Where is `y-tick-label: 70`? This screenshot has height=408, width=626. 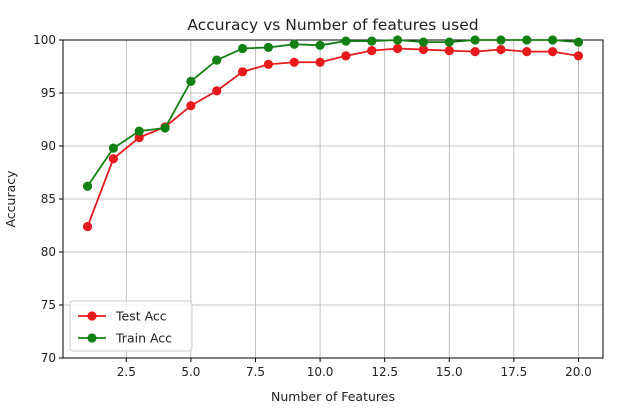
y-tick-label: 70 is located at coordinates (48, 358).